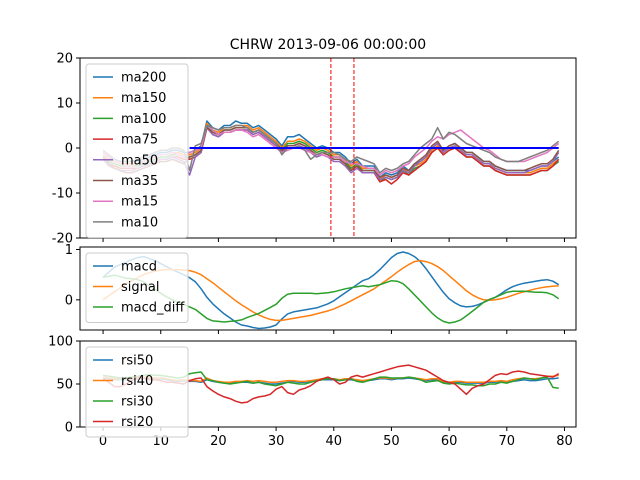  Describe the element at coordinates (69, 250) in the screenshot. I see `y-tick-label: 1` at that location.